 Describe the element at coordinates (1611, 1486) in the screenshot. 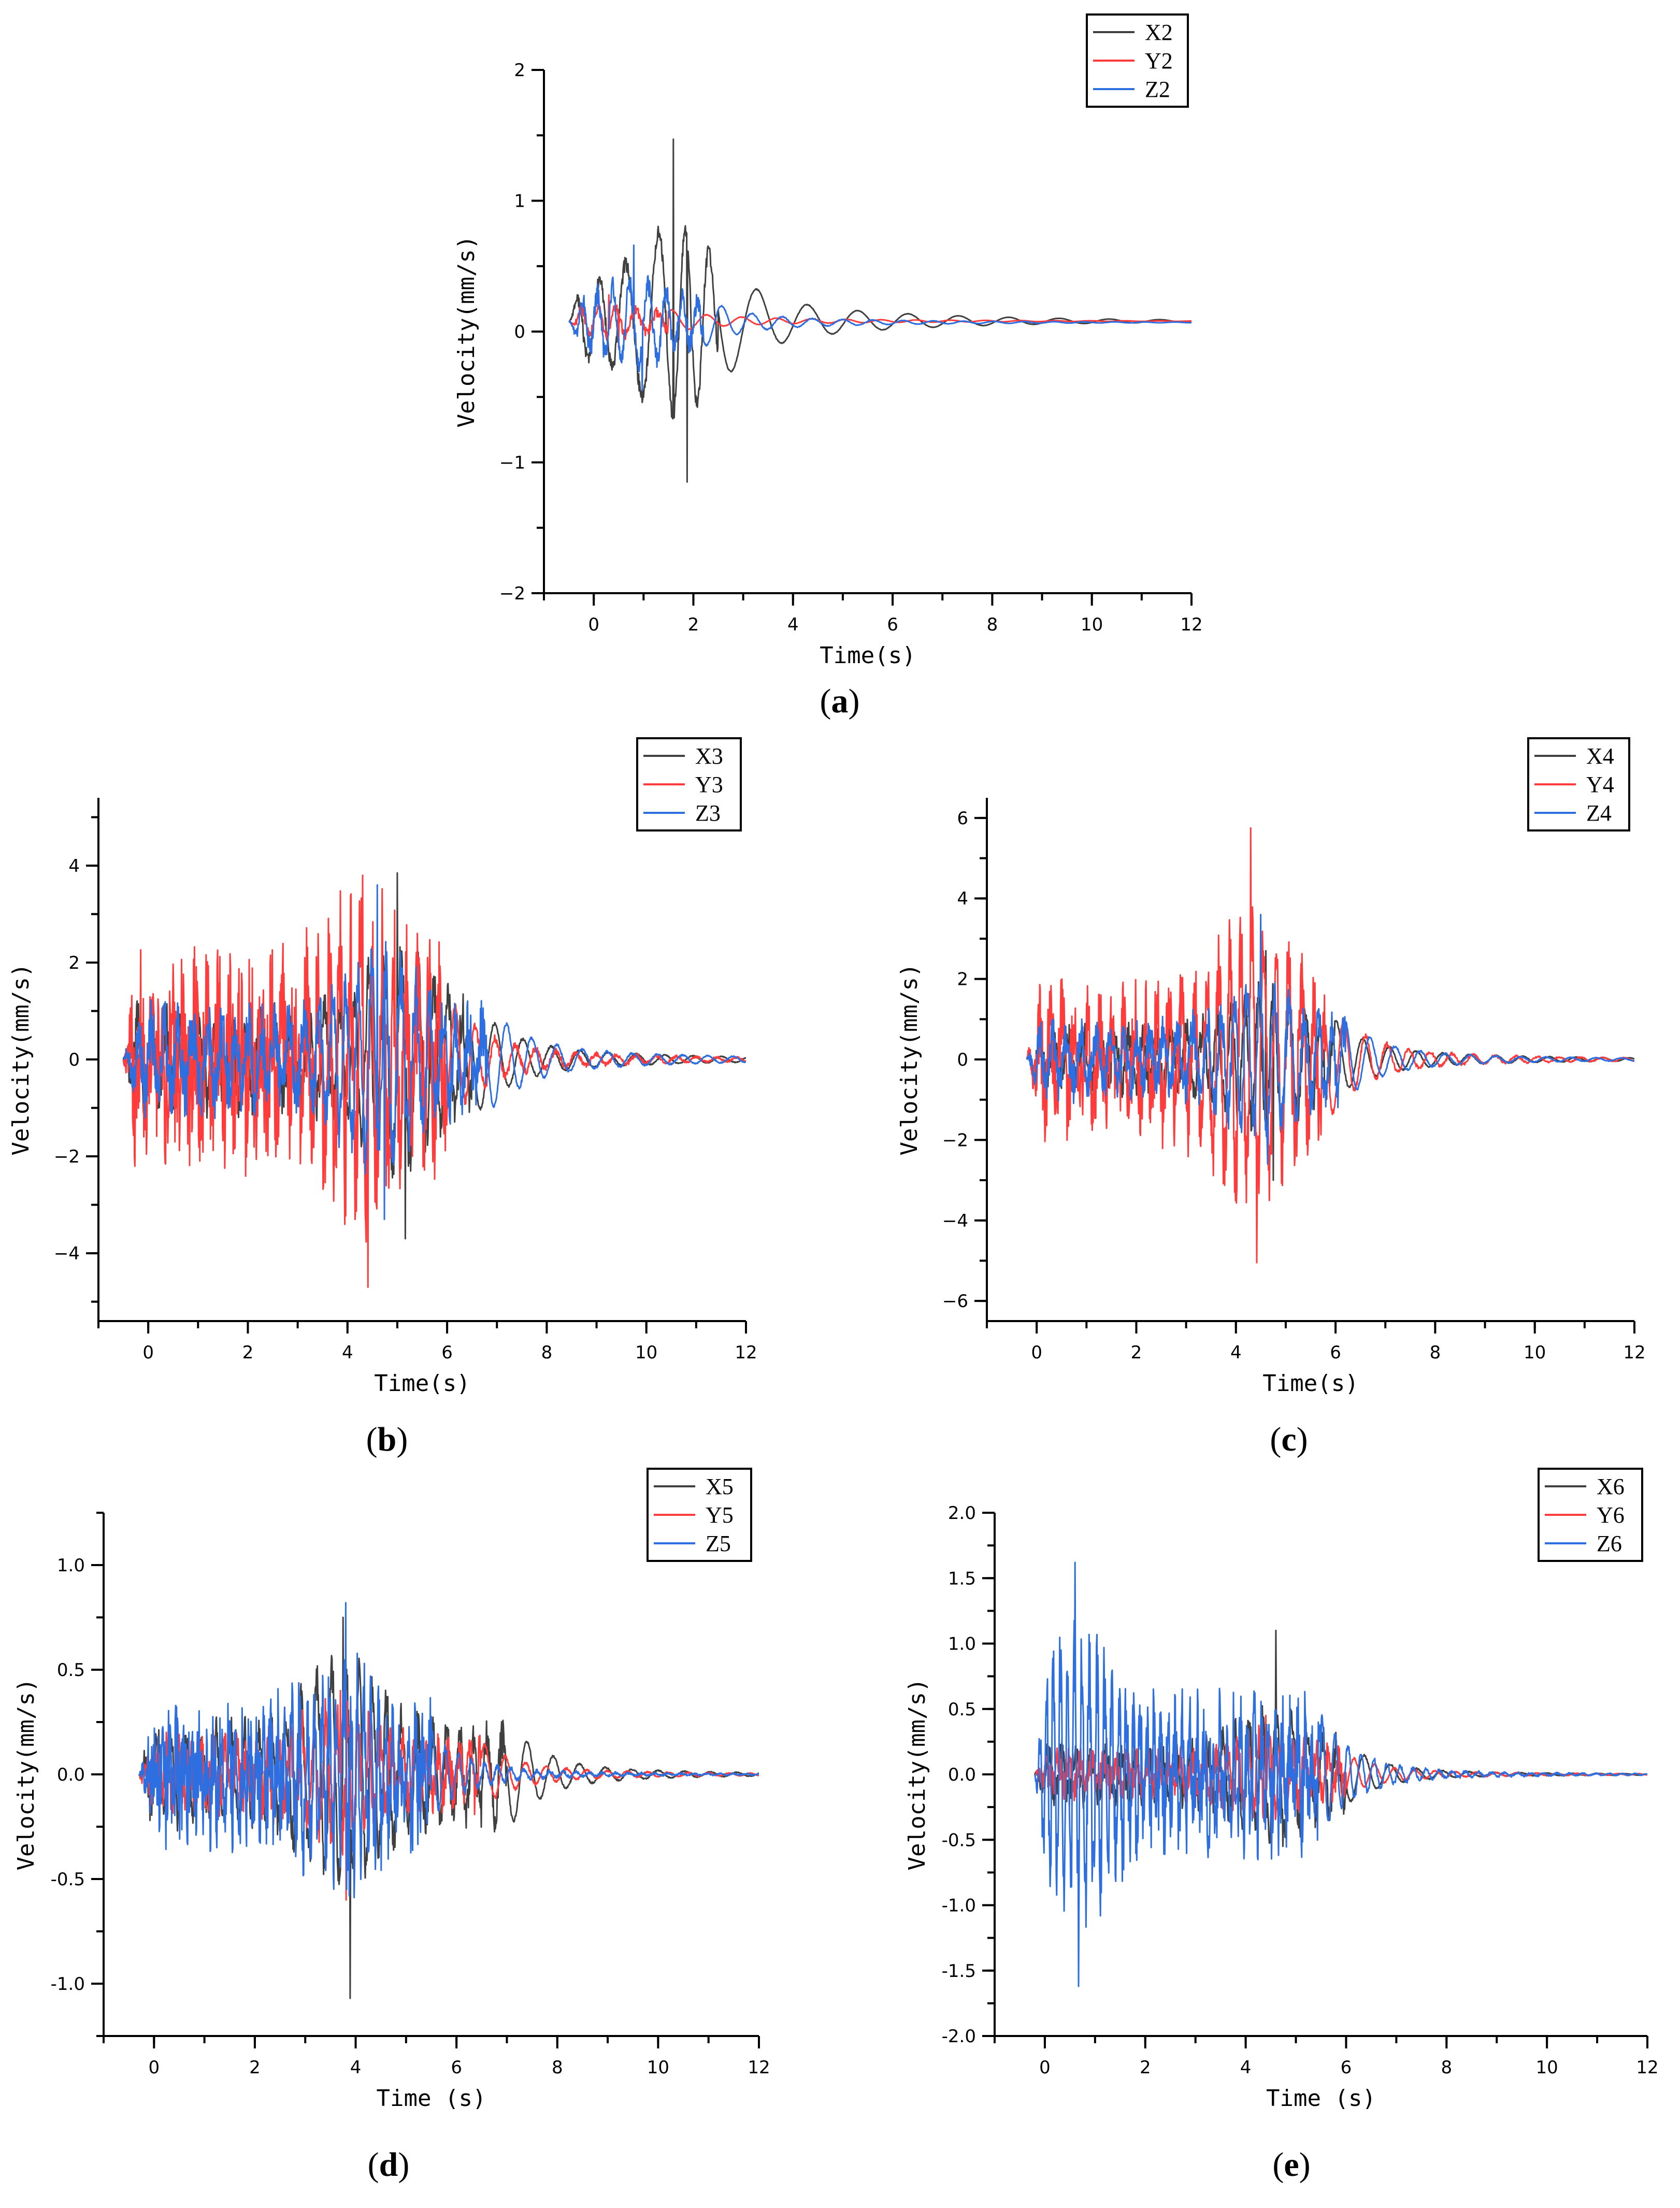

I see `legend-entry-x6: X6` at that location.